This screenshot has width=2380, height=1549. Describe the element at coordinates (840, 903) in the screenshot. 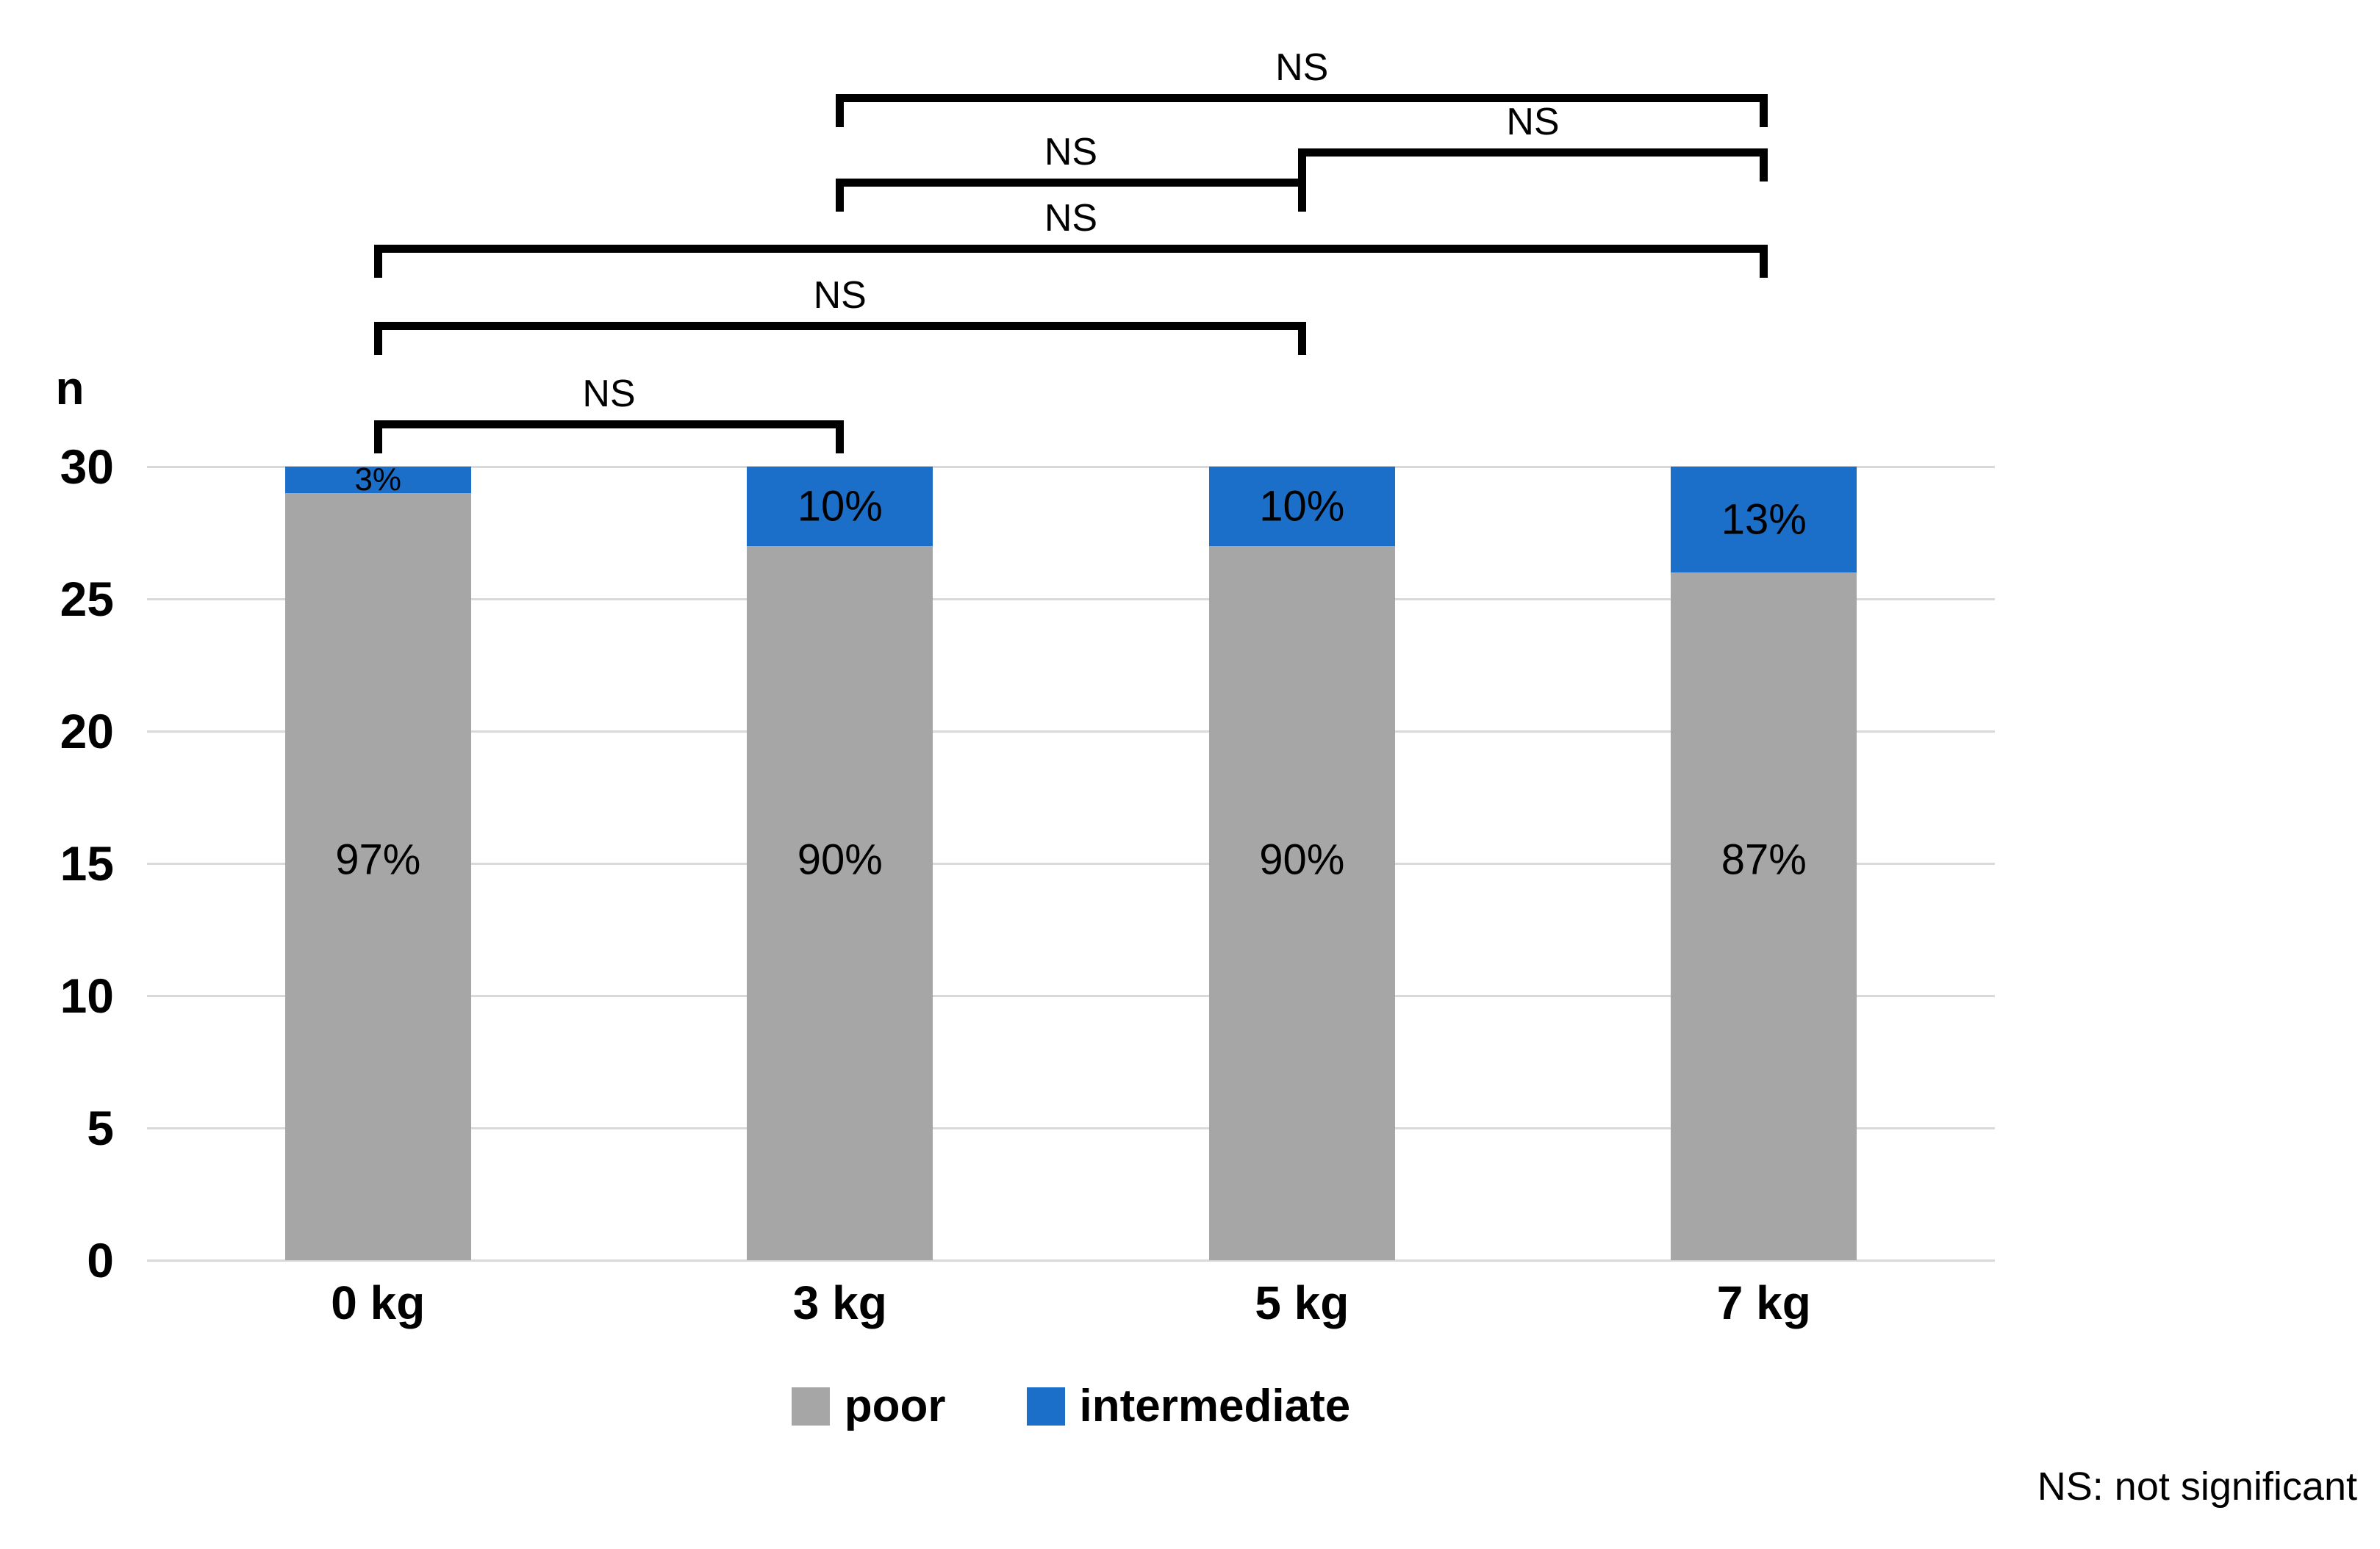

I see `bar-3kg-poor` at that location.